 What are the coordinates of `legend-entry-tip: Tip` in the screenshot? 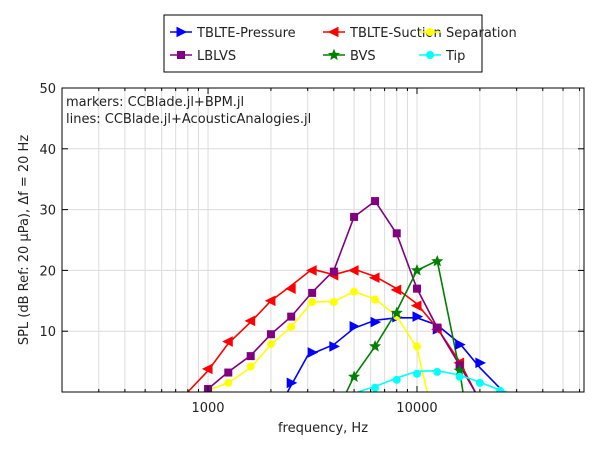 It's located at (442, 56).